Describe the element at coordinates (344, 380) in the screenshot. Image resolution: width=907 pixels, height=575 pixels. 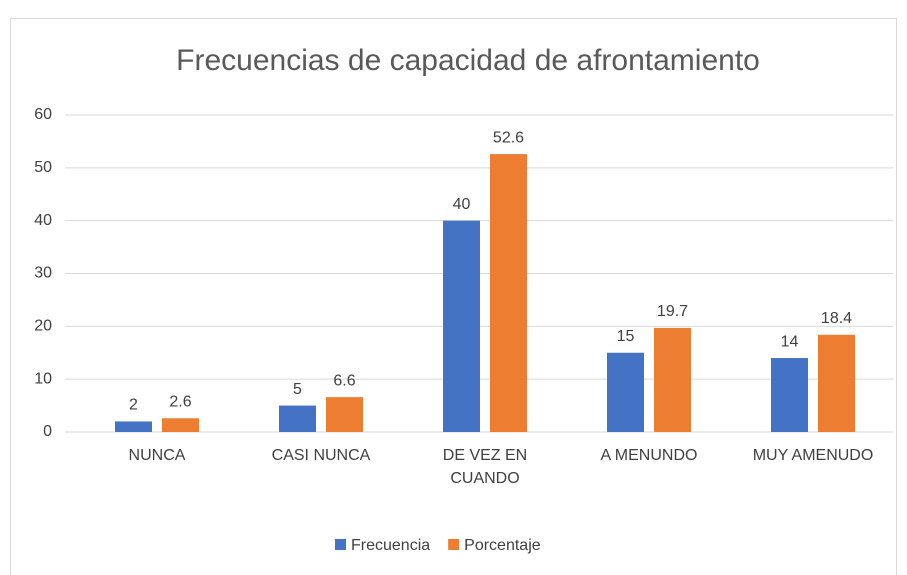
I see `data-label: 6.6` at that location.